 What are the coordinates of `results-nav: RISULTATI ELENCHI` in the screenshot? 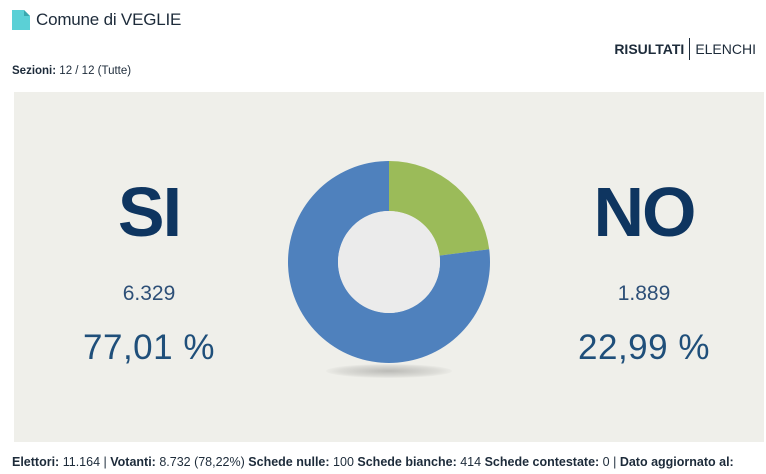 It's located at (685, 49).